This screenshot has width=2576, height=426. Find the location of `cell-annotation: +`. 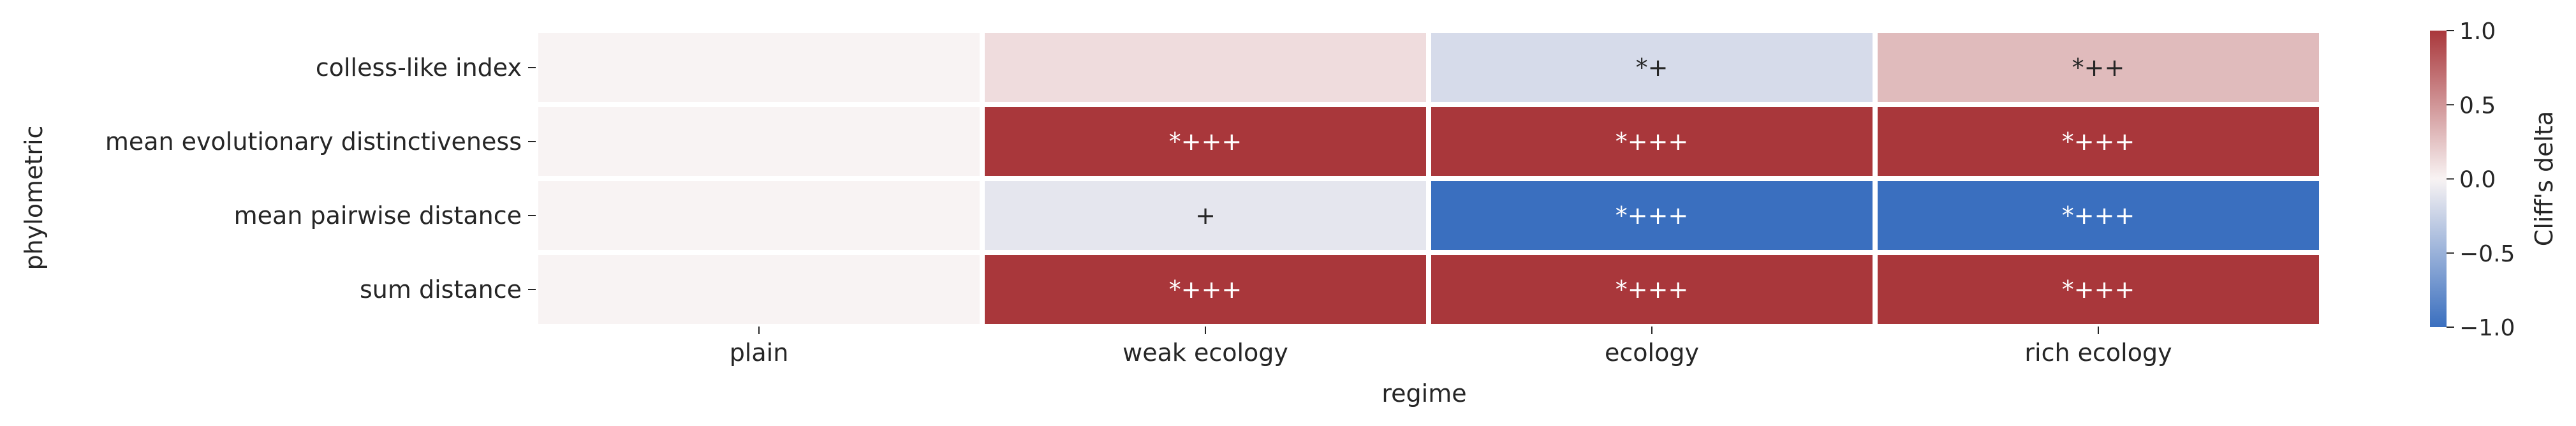

cell-annotation: + is located at coordinates (1205, 216).